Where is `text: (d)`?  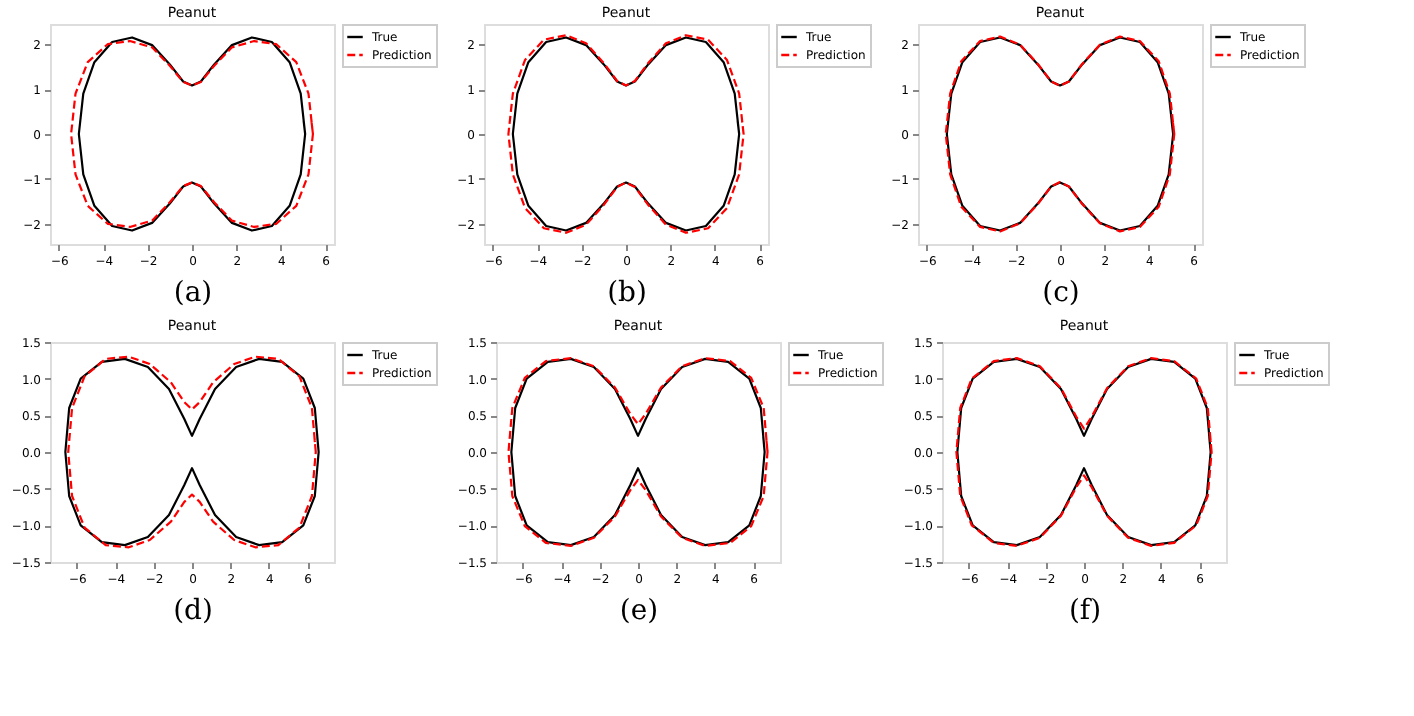 text: (d) is located at coordinates (193, 611).